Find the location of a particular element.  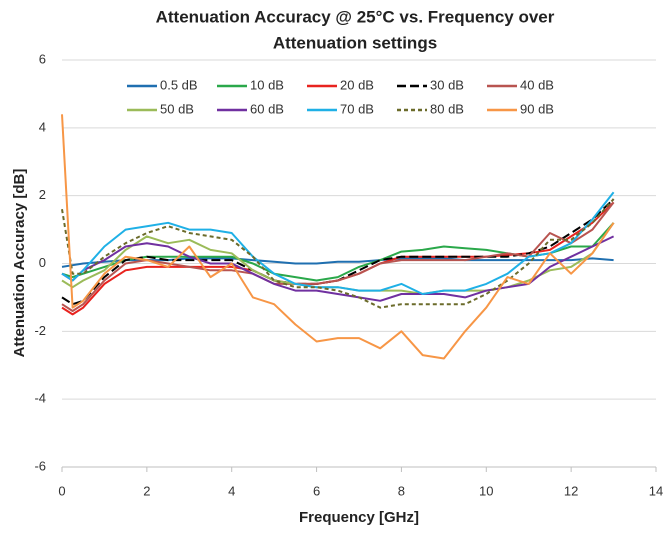

legend-label: 0.5 dB is located at coordinates (179, 84).